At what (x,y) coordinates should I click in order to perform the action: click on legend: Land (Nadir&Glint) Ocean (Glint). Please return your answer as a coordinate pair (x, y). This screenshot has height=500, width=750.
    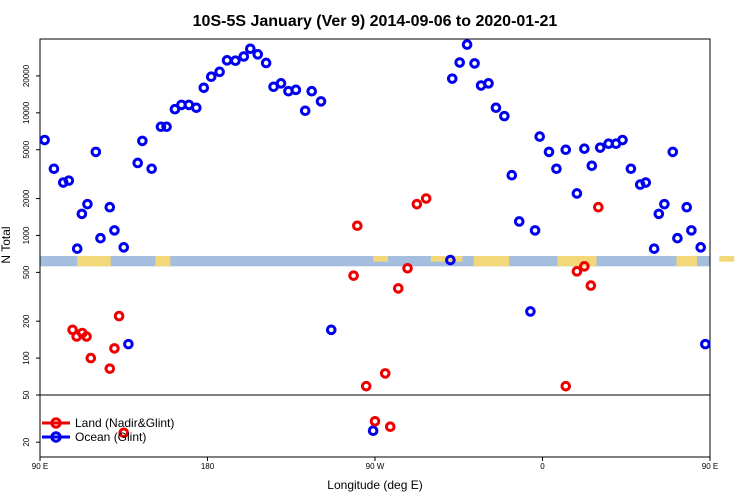
    Looking at the image, I should click on (108, 430).